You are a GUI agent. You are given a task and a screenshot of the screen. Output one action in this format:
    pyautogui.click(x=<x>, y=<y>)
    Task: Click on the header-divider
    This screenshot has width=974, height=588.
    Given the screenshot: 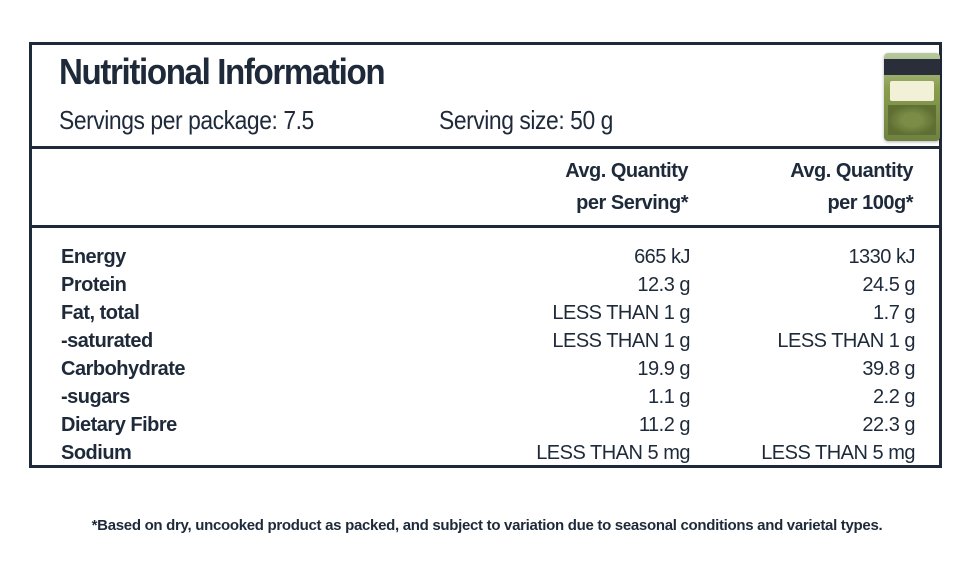 What is the action you would take?
    pyautogui.click(x=485, y=147)
    